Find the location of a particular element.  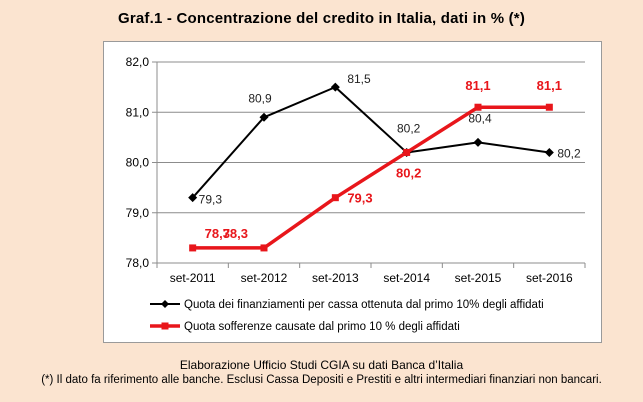

x-tick-label: set-2013 is located at coordinates (335, 278).